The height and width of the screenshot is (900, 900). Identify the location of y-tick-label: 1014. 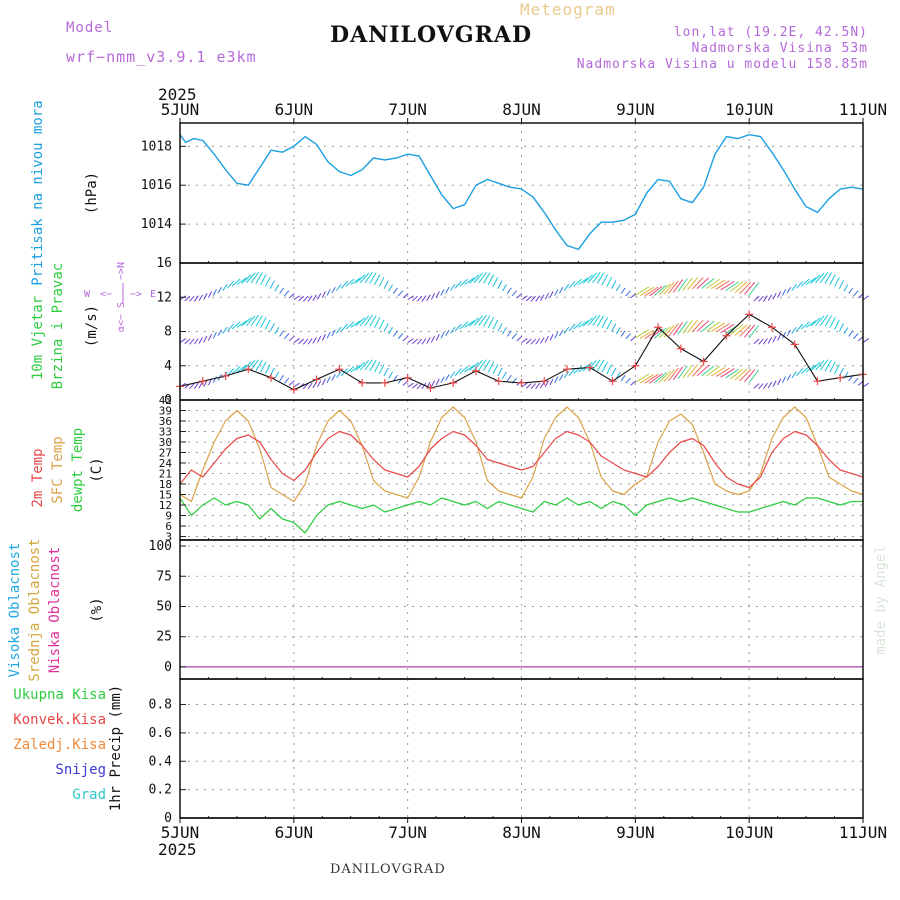
(156, 224).